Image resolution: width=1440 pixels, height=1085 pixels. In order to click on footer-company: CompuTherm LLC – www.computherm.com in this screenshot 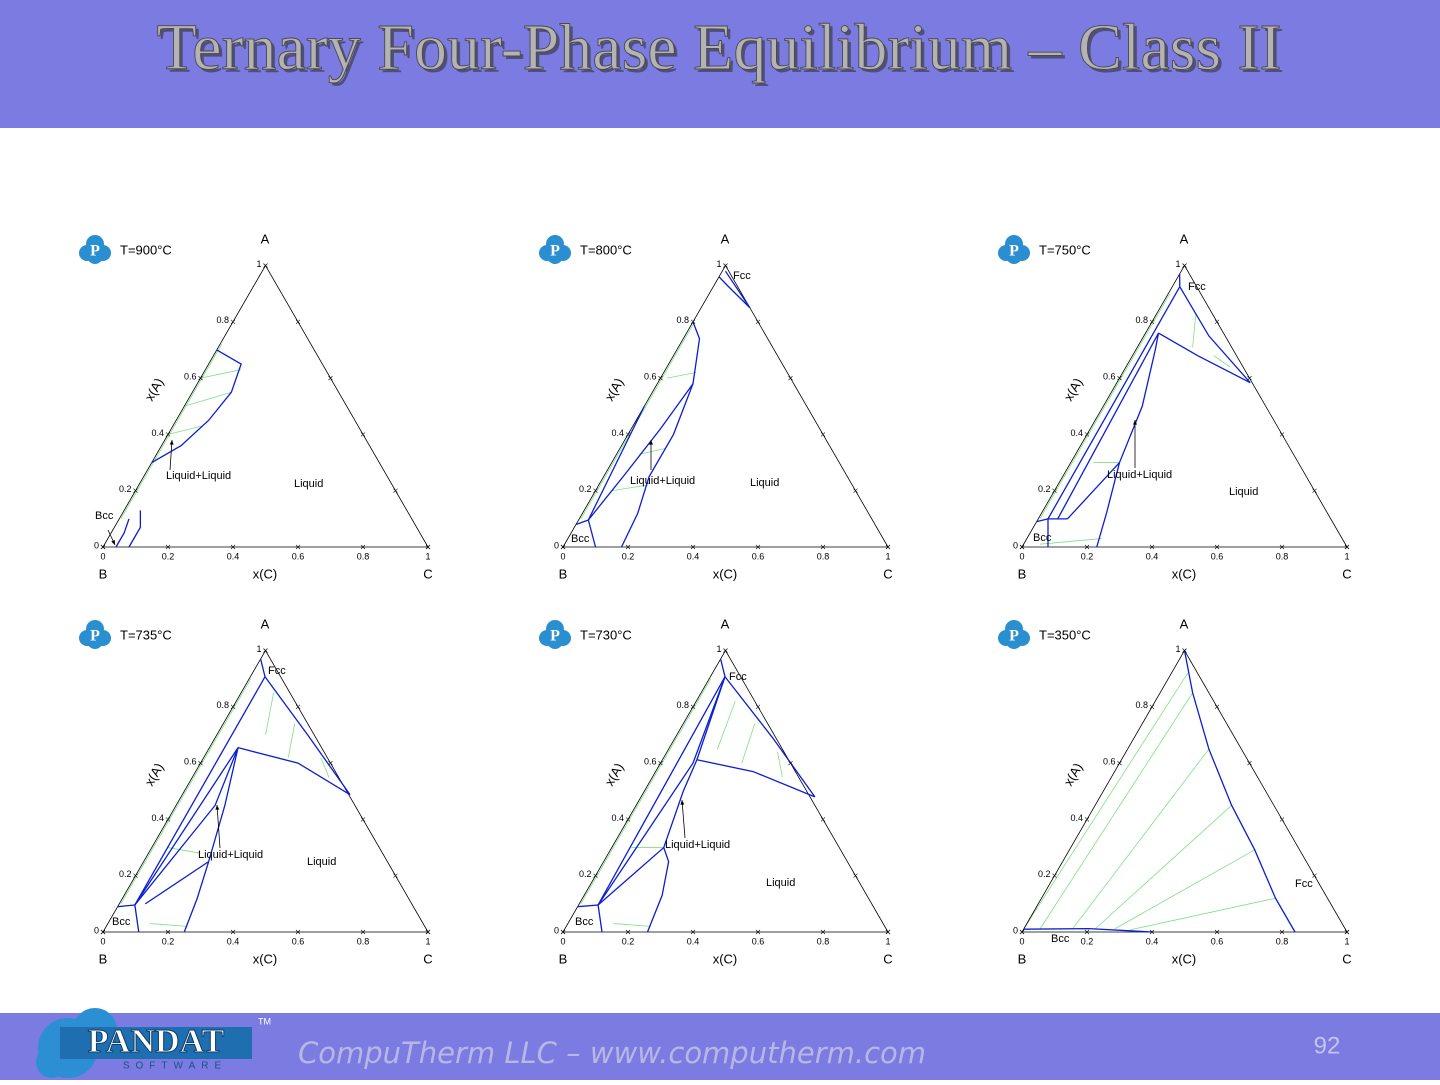, I will do `click(612, 1053)`.